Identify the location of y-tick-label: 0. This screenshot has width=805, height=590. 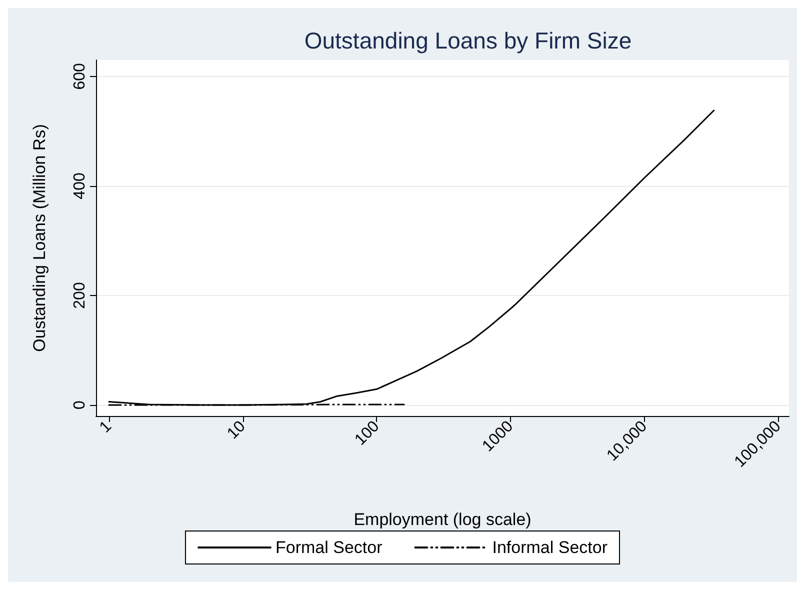
(80, 405).